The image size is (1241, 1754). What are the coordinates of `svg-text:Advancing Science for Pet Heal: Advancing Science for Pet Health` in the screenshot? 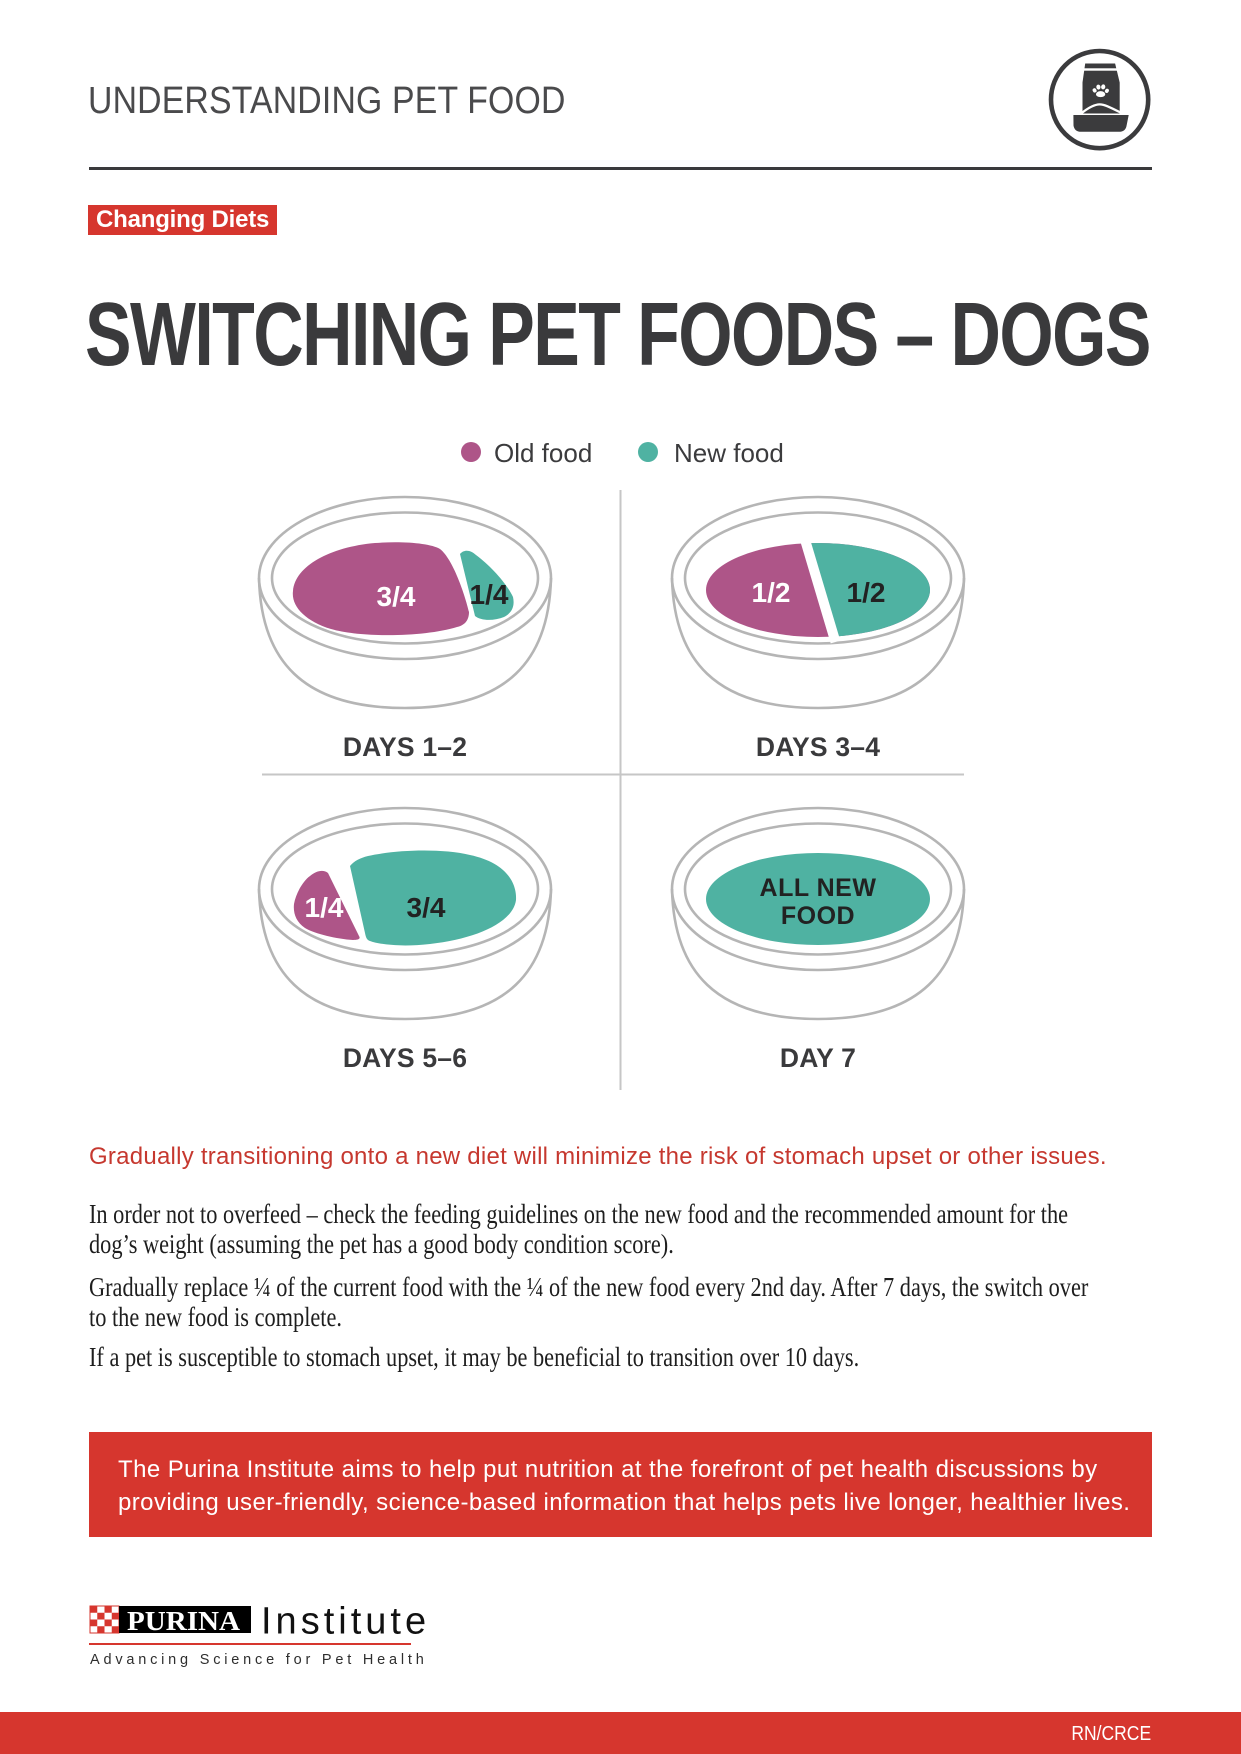 It's located at (259, 1660).